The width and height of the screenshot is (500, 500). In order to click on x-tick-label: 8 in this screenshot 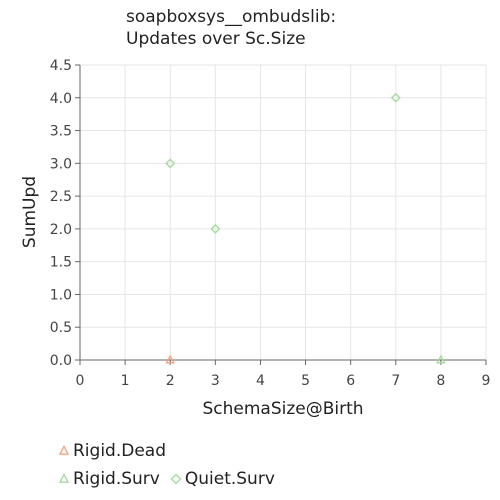, I will do `click(440, 381)`.